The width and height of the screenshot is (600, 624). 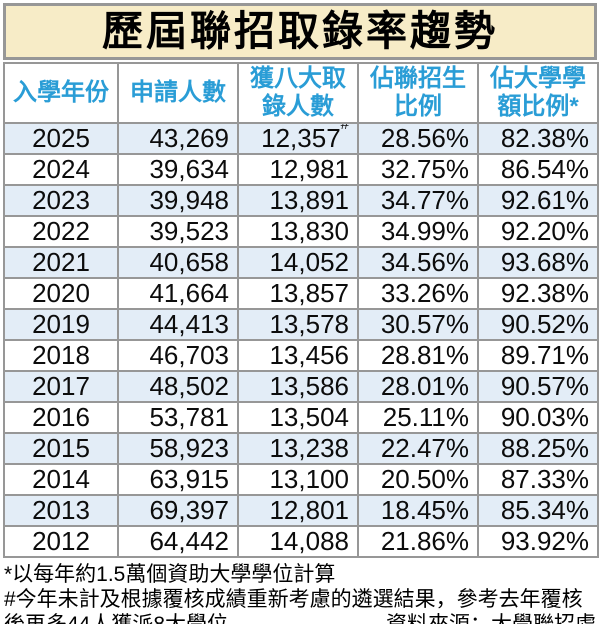 I want to click on title-box: 歷屆聯招取錄率趨勢, so click(x=300, y=31).